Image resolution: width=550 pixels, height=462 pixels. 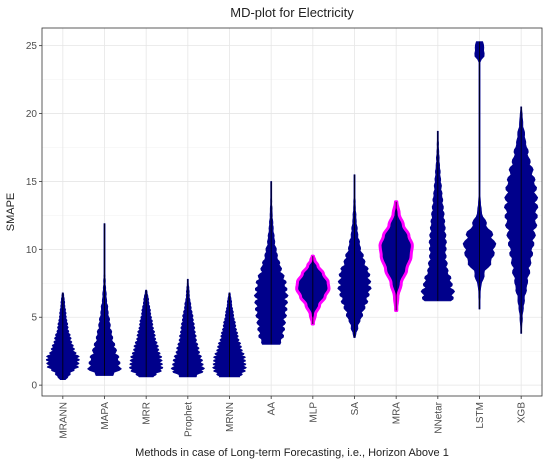 I want to click on y-tick-label: 25, so click(x=32, y=46).